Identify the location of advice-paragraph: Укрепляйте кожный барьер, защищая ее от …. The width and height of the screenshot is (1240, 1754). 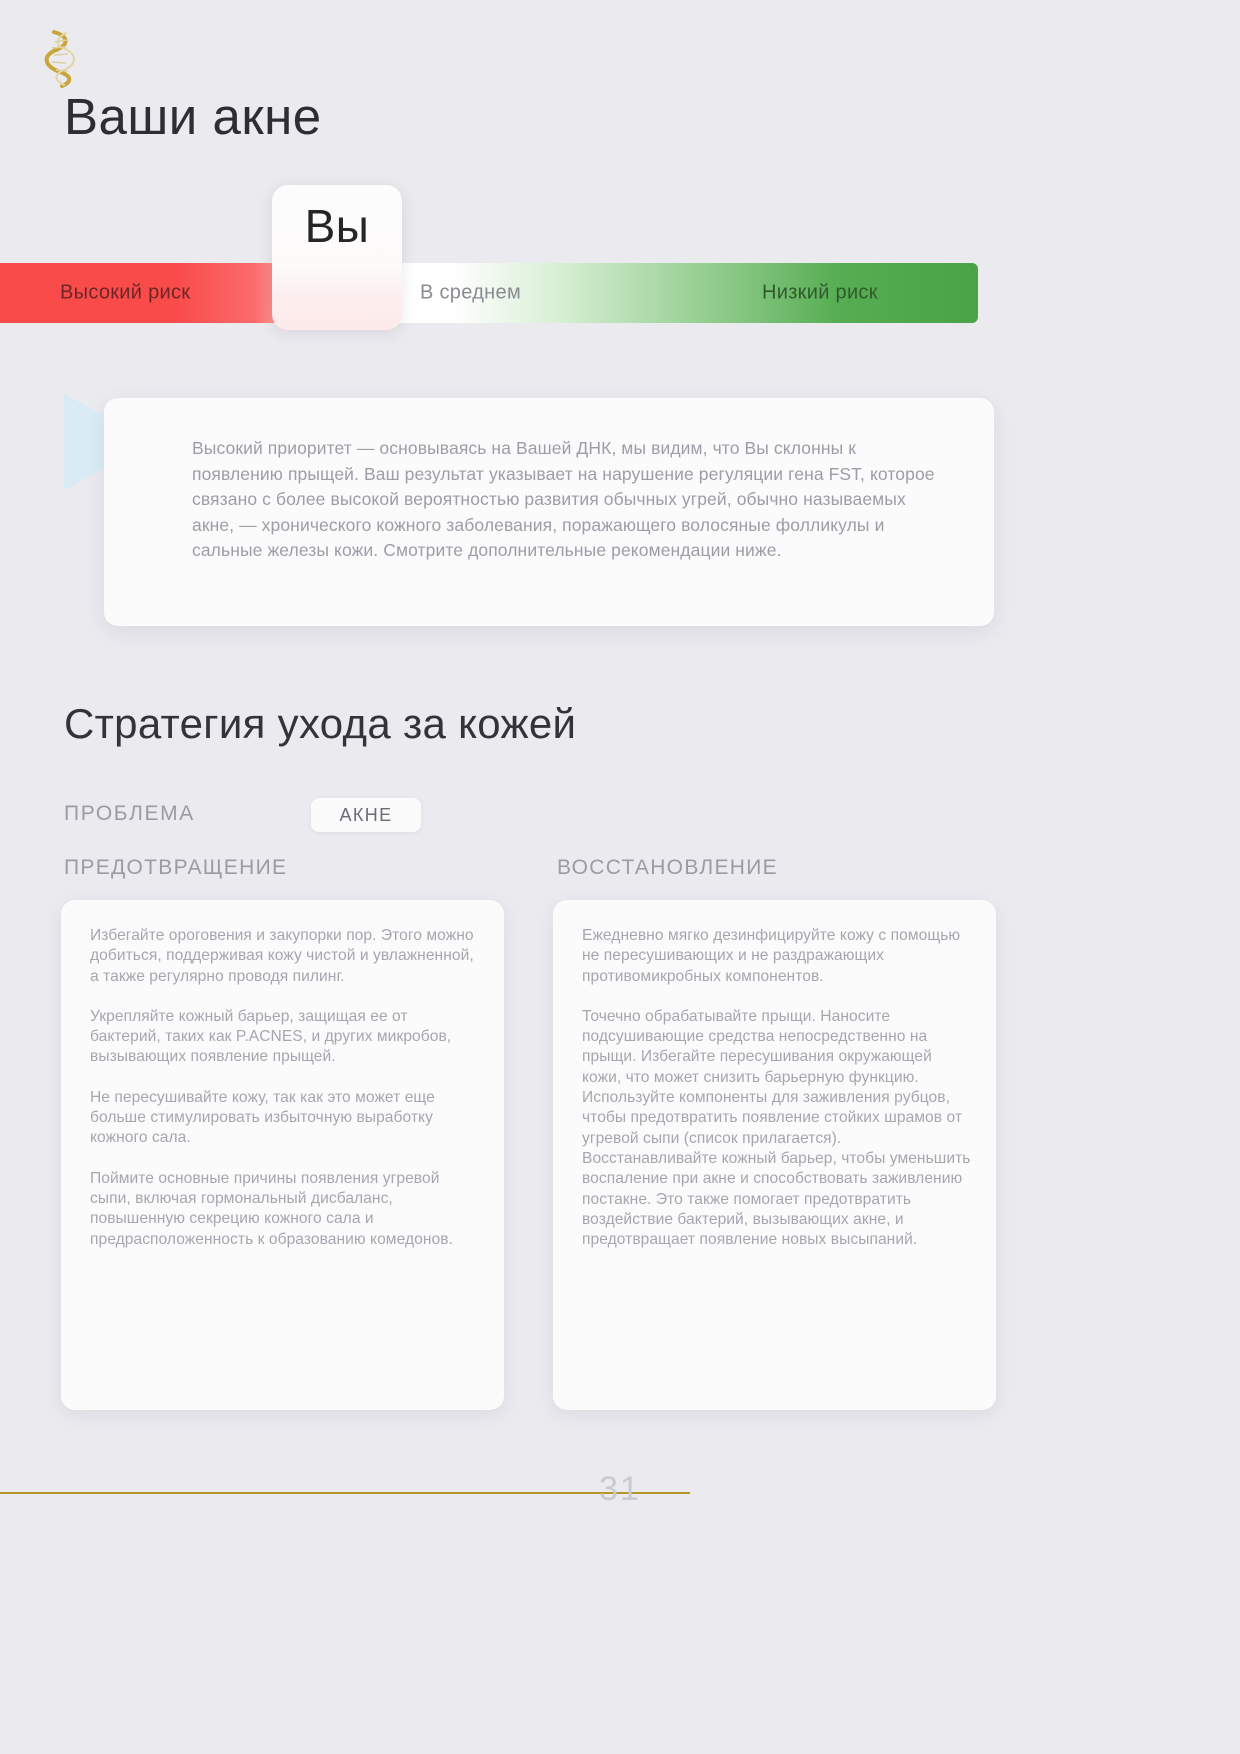
(271, 1036).